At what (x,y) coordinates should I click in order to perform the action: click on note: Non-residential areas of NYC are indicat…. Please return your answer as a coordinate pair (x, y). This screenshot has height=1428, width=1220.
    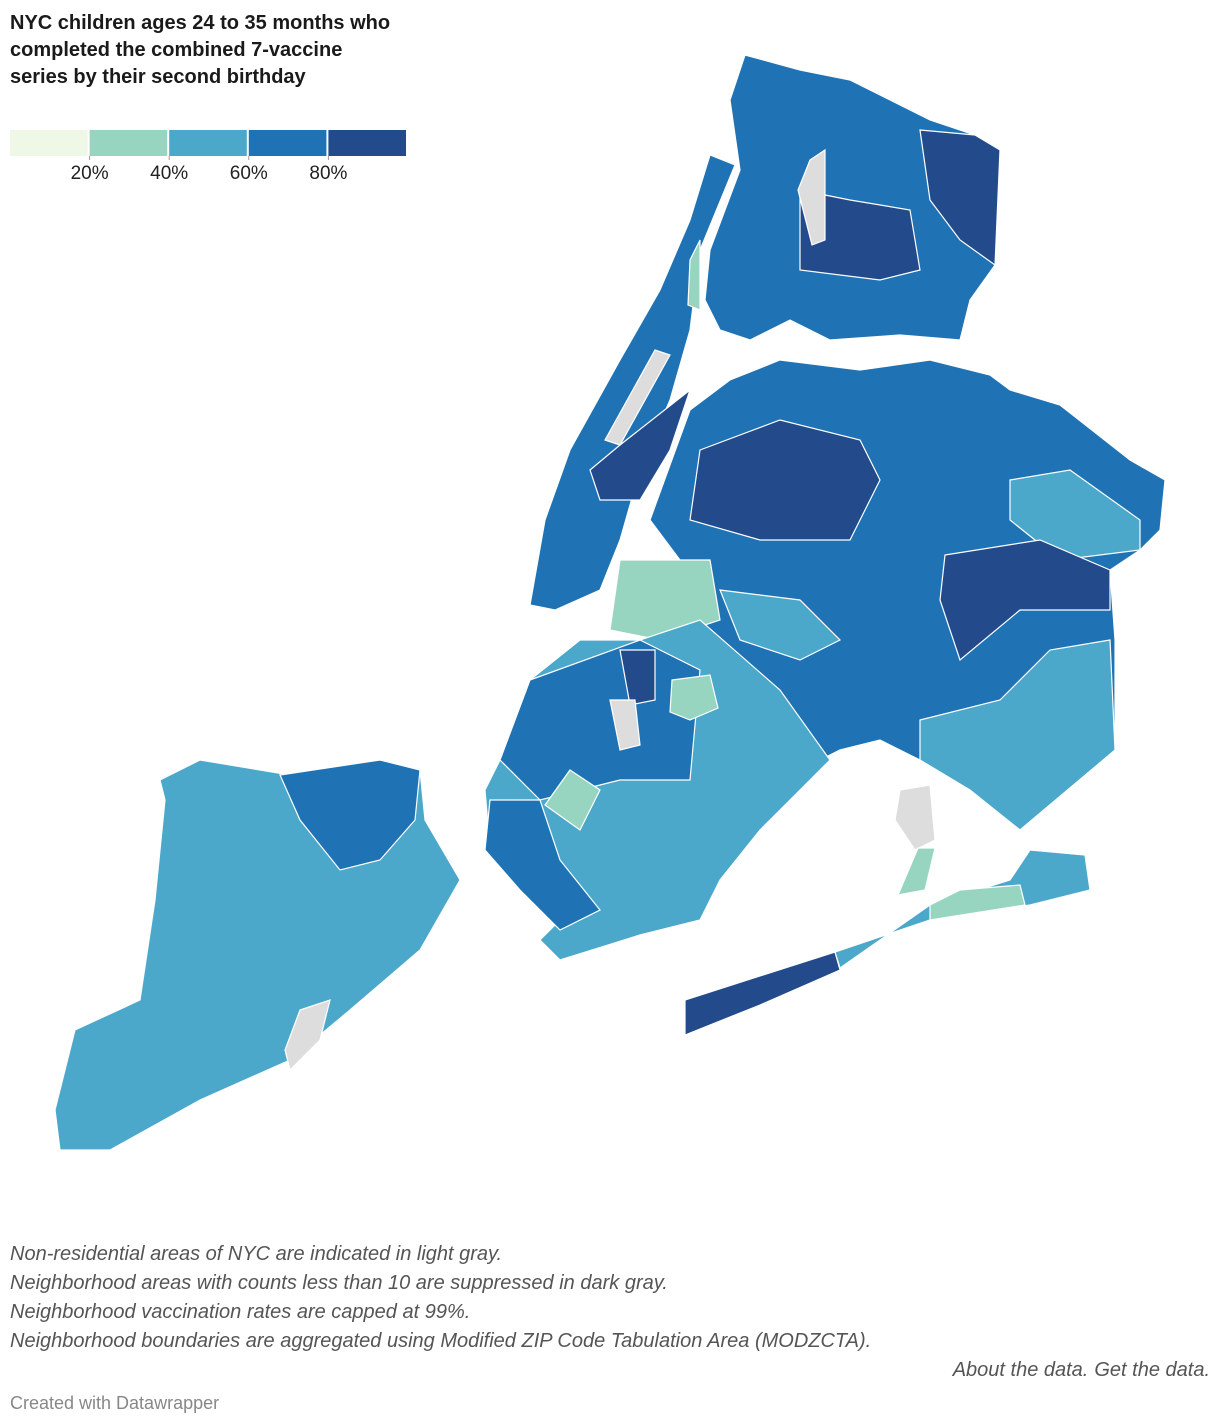
    Looking at the image, I should click on (256, 1254).